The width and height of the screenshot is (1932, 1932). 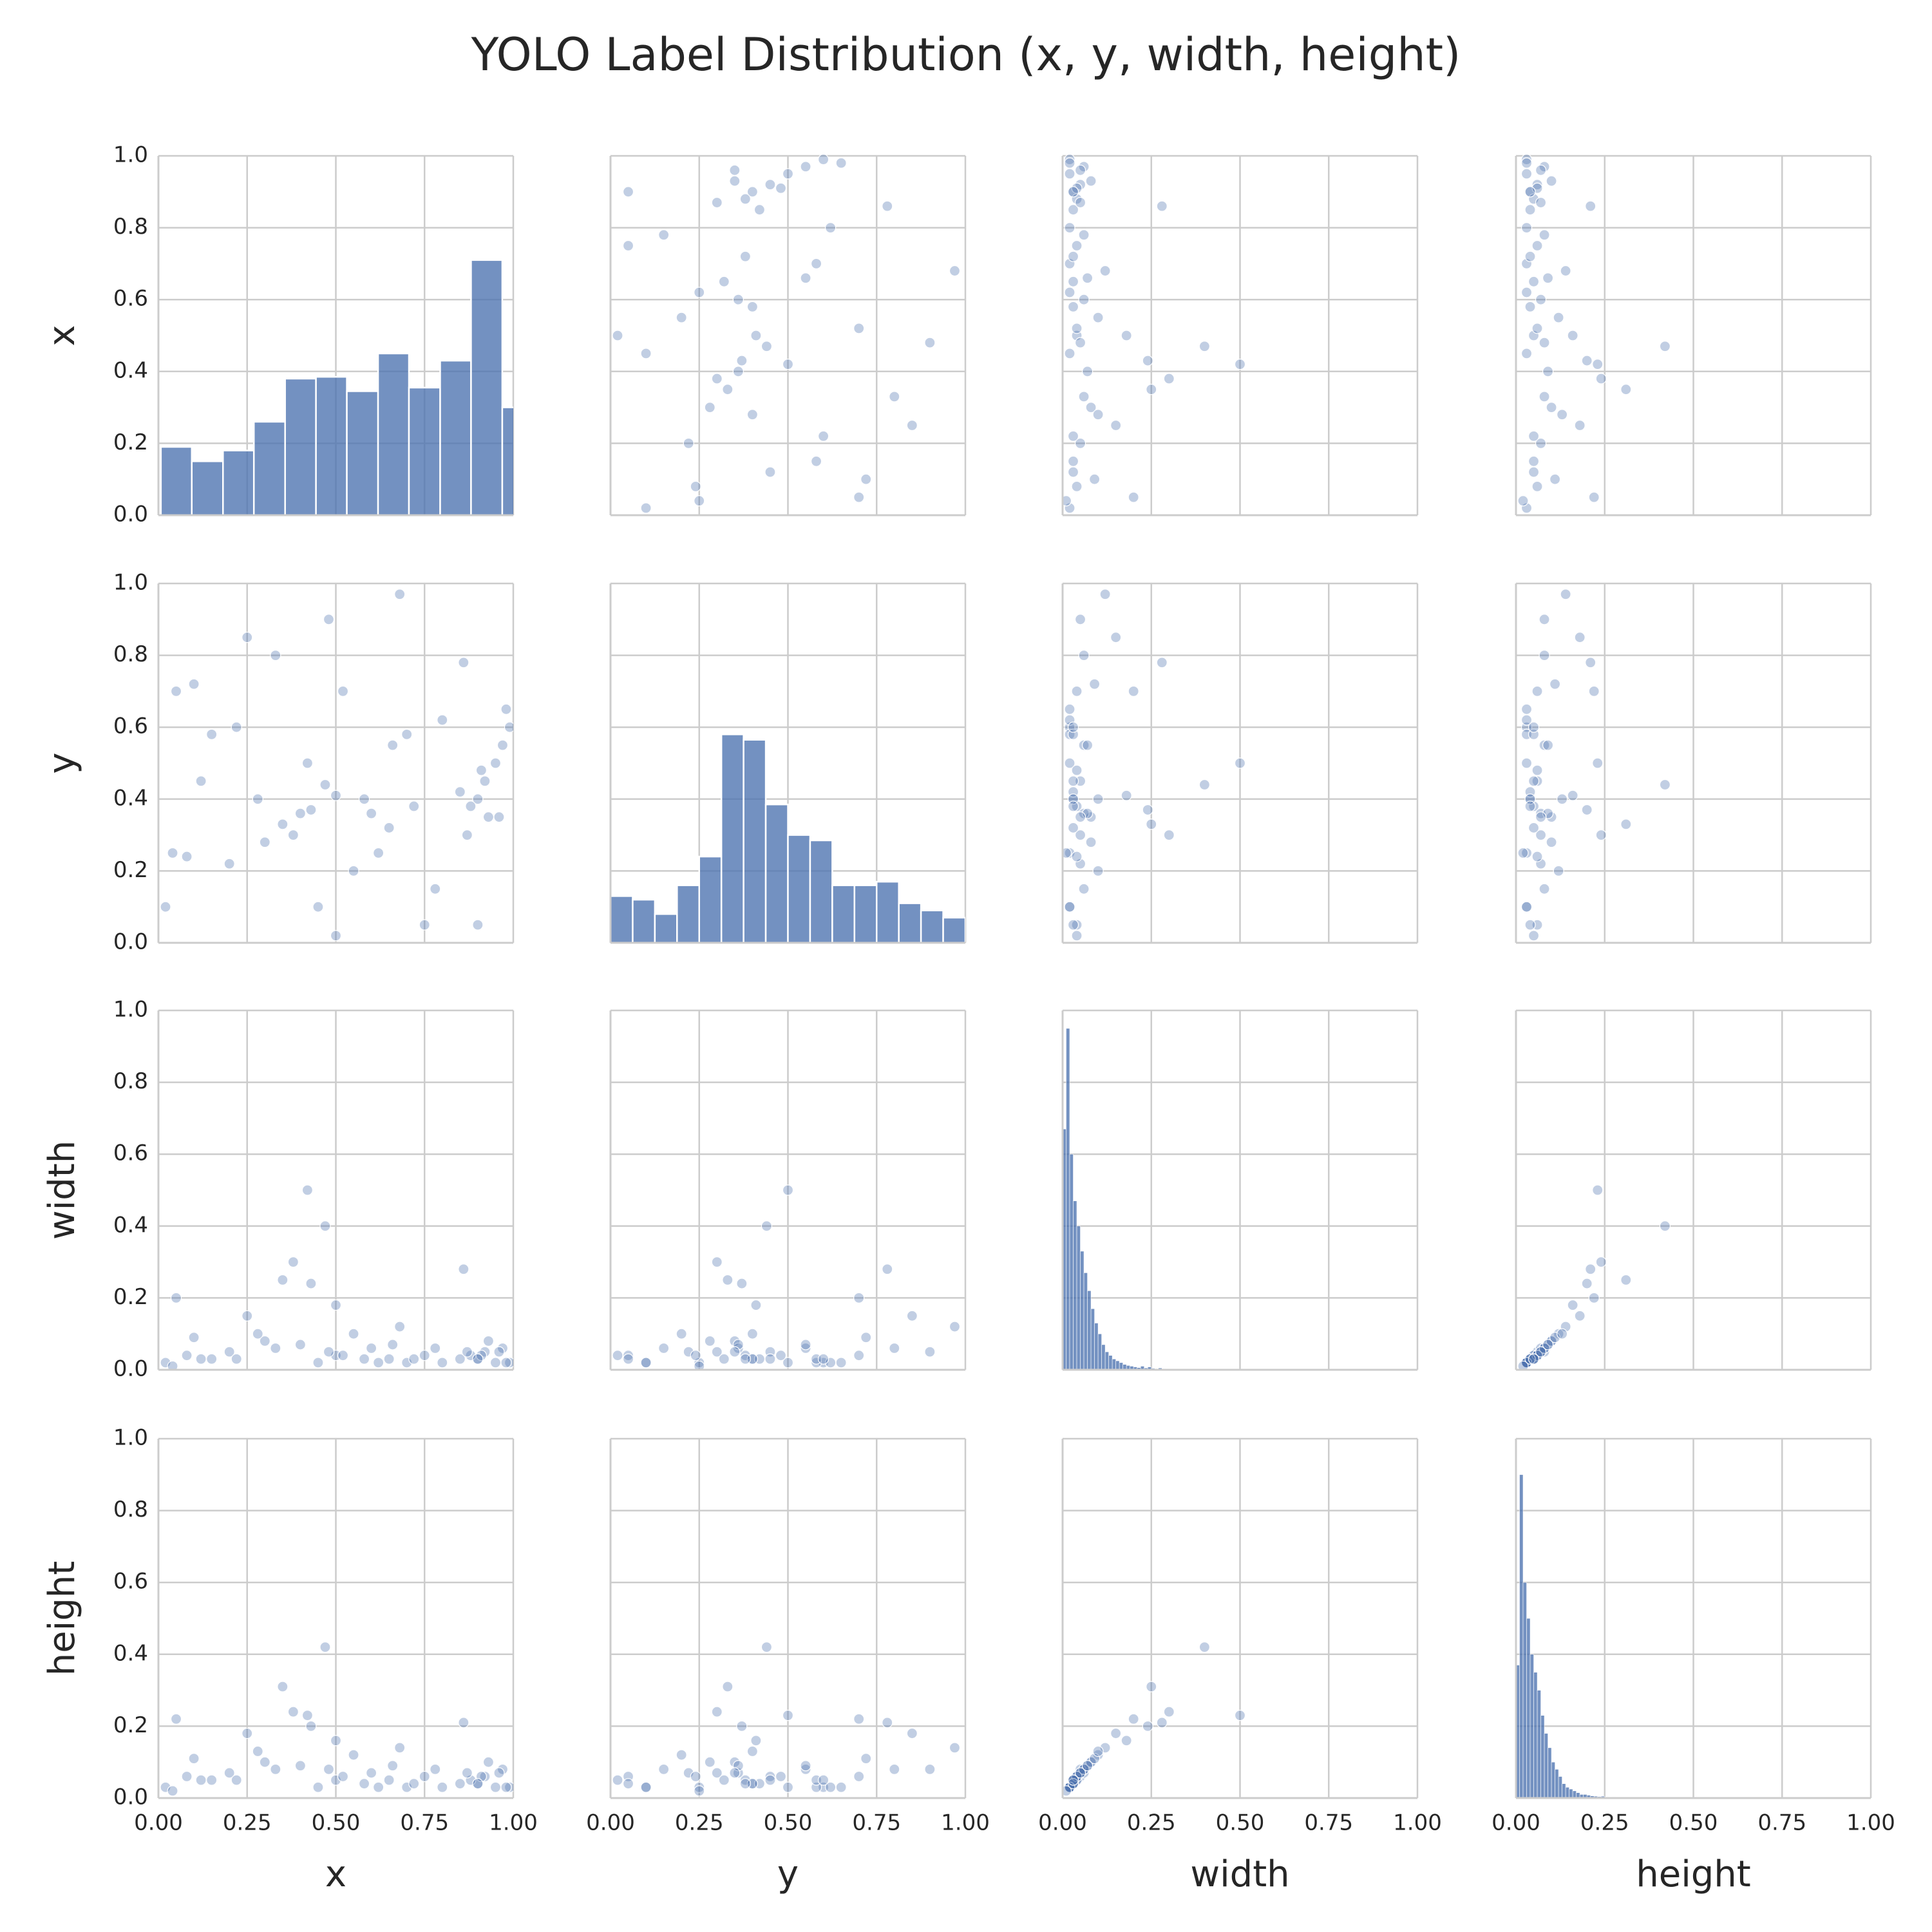 What do you see at coordinates (130, 870) in the screenshot?
I see `y-tick-label: 0.2` at bounding box center [130, 870].